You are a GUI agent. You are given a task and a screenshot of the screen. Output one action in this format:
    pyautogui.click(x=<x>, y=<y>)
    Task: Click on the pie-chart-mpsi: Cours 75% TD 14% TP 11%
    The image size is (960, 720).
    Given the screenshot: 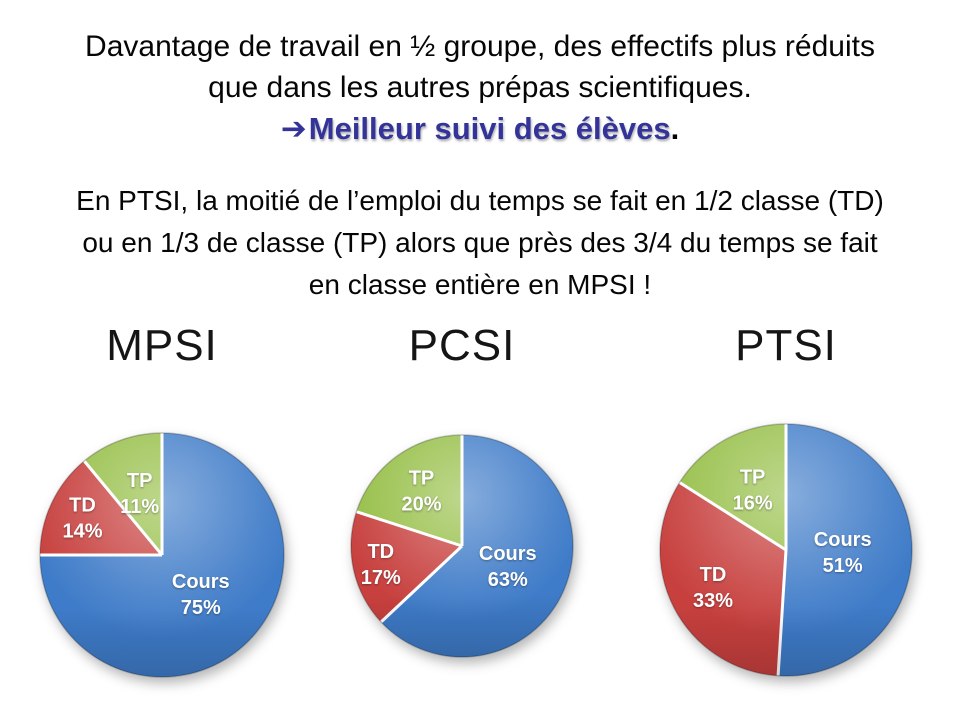 What is the action you would take?
    pyautogui.click(x=162, y=555)
    